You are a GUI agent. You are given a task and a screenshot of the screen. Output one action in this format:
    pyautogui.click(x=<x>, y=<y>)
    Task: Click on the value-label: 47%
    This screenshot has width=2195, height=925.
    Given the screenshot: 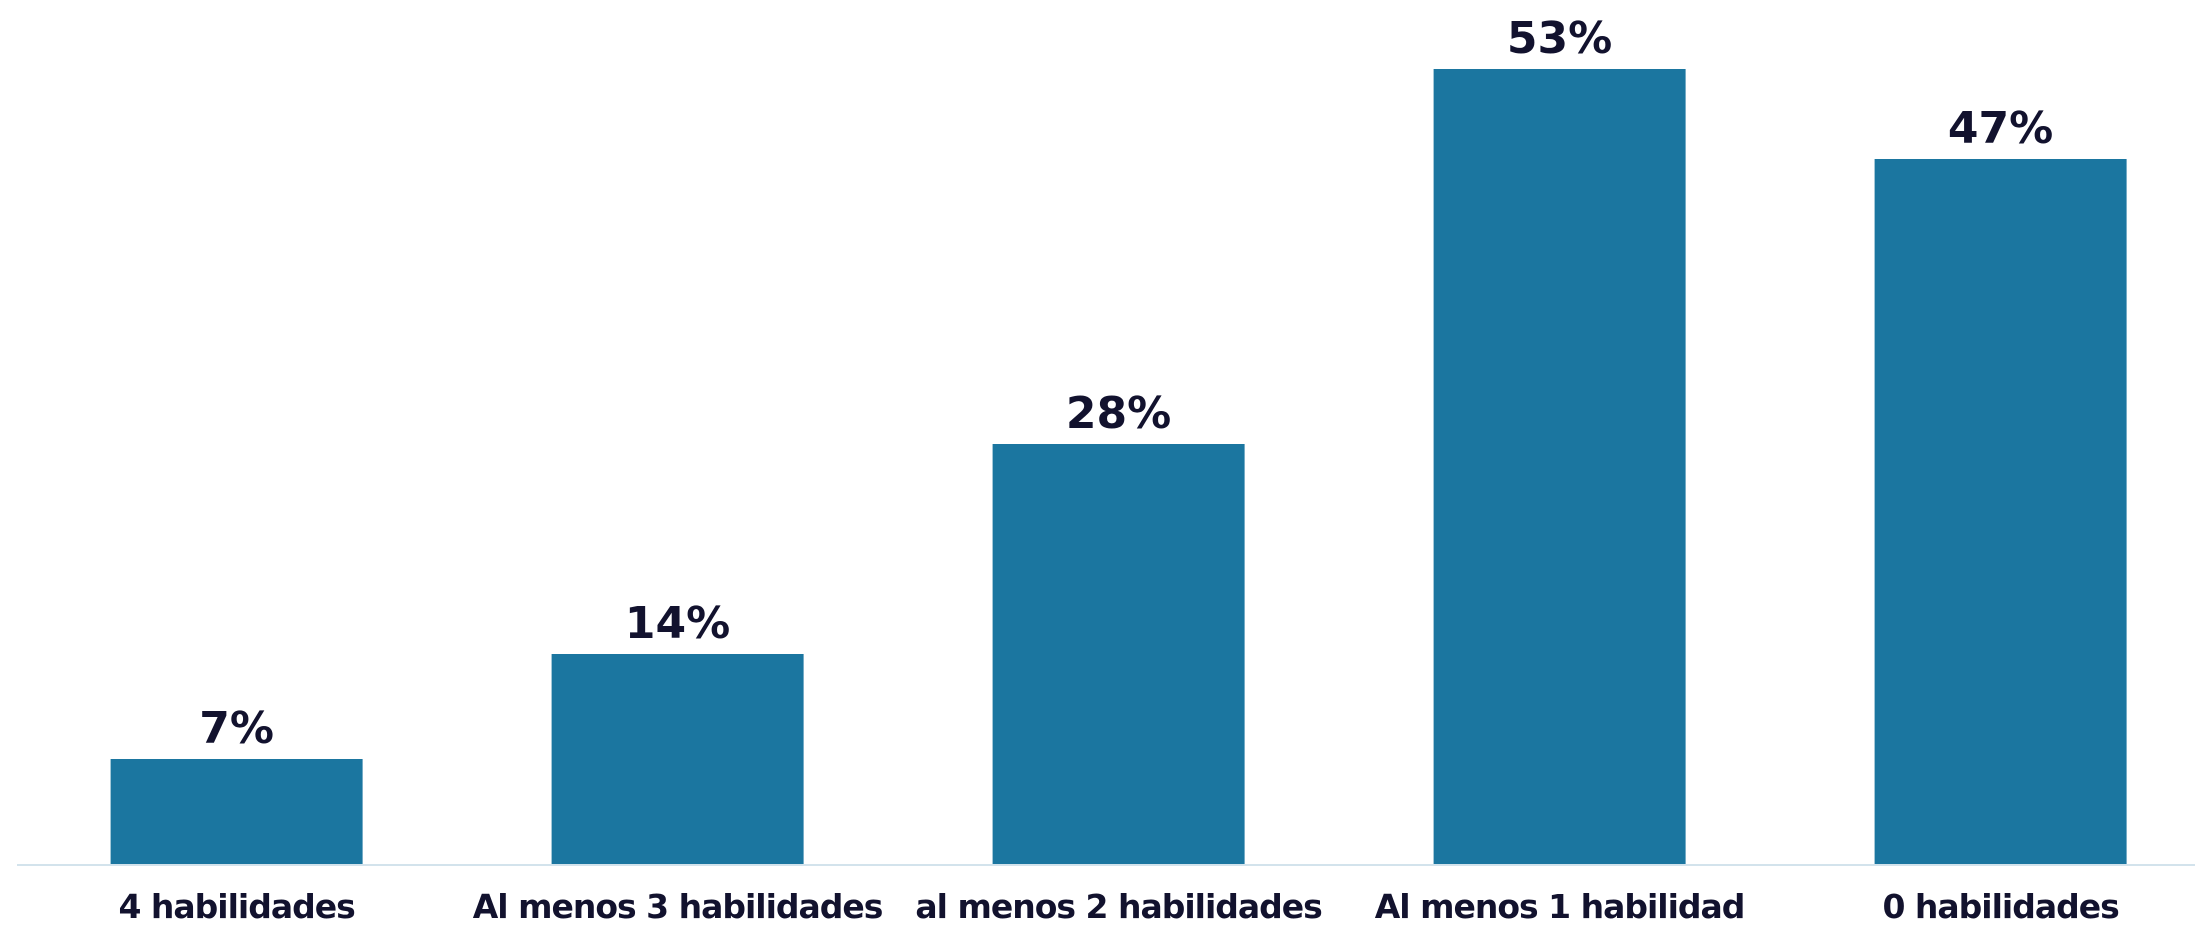 What is the action you would take?
    pyautogui.click(x=2000, y=128)
    